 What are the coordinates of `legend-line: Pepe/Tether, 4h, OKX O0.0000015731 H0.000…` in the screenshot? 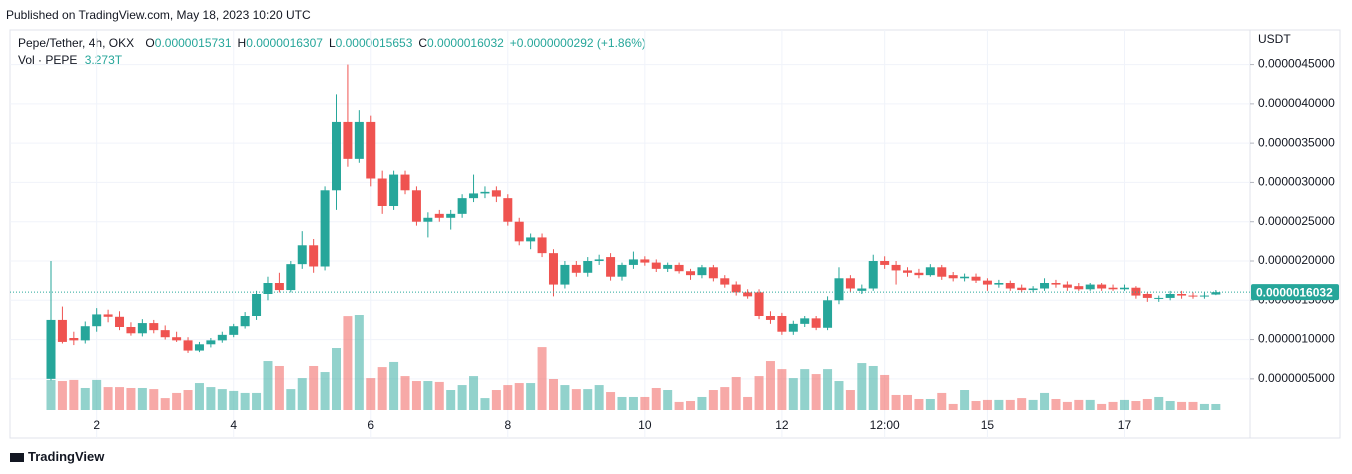 It's located at (332, 43).